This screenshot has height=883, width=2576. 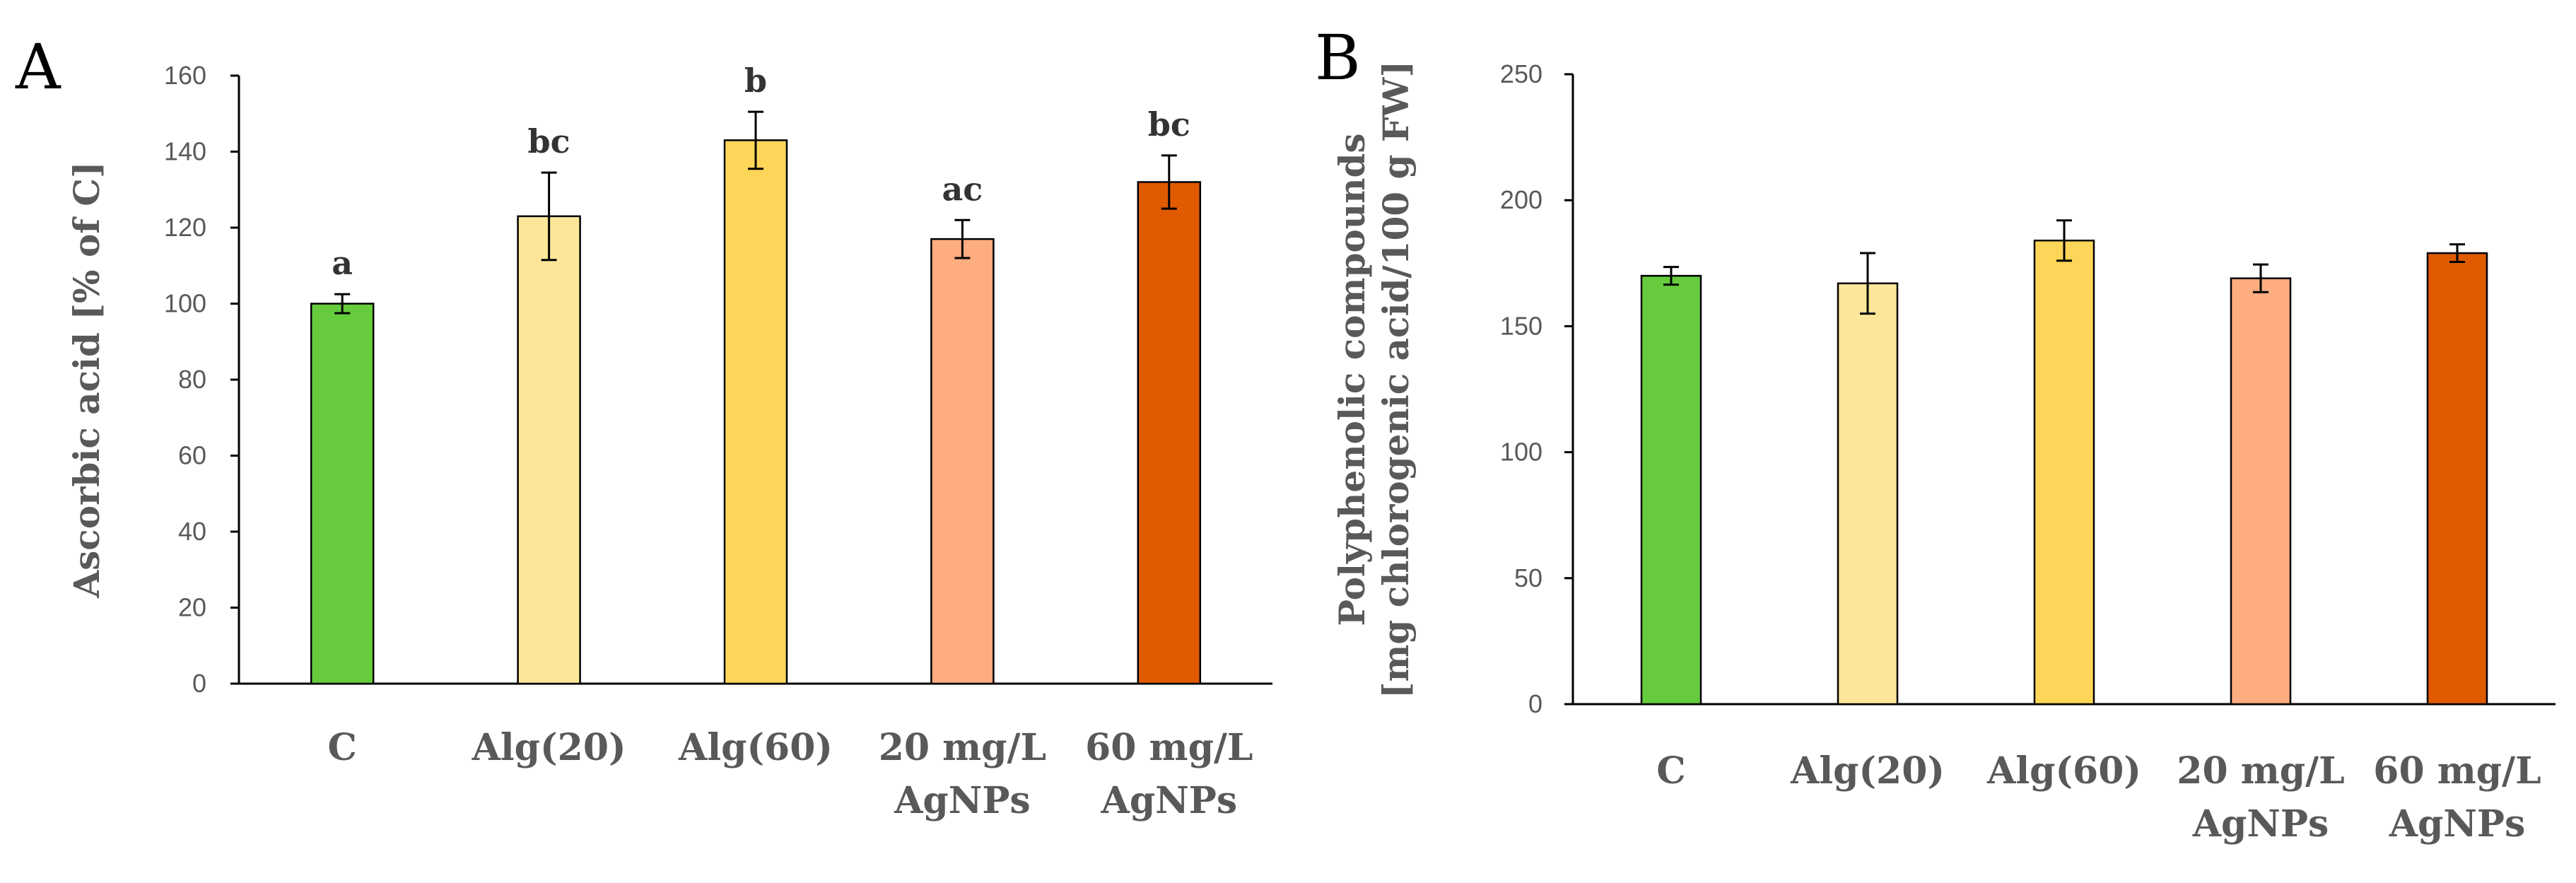 What do you see at coordinates (192, 531) in the screenshot?
I see `y-tick-label: 40` at bounding box center [192, 531].